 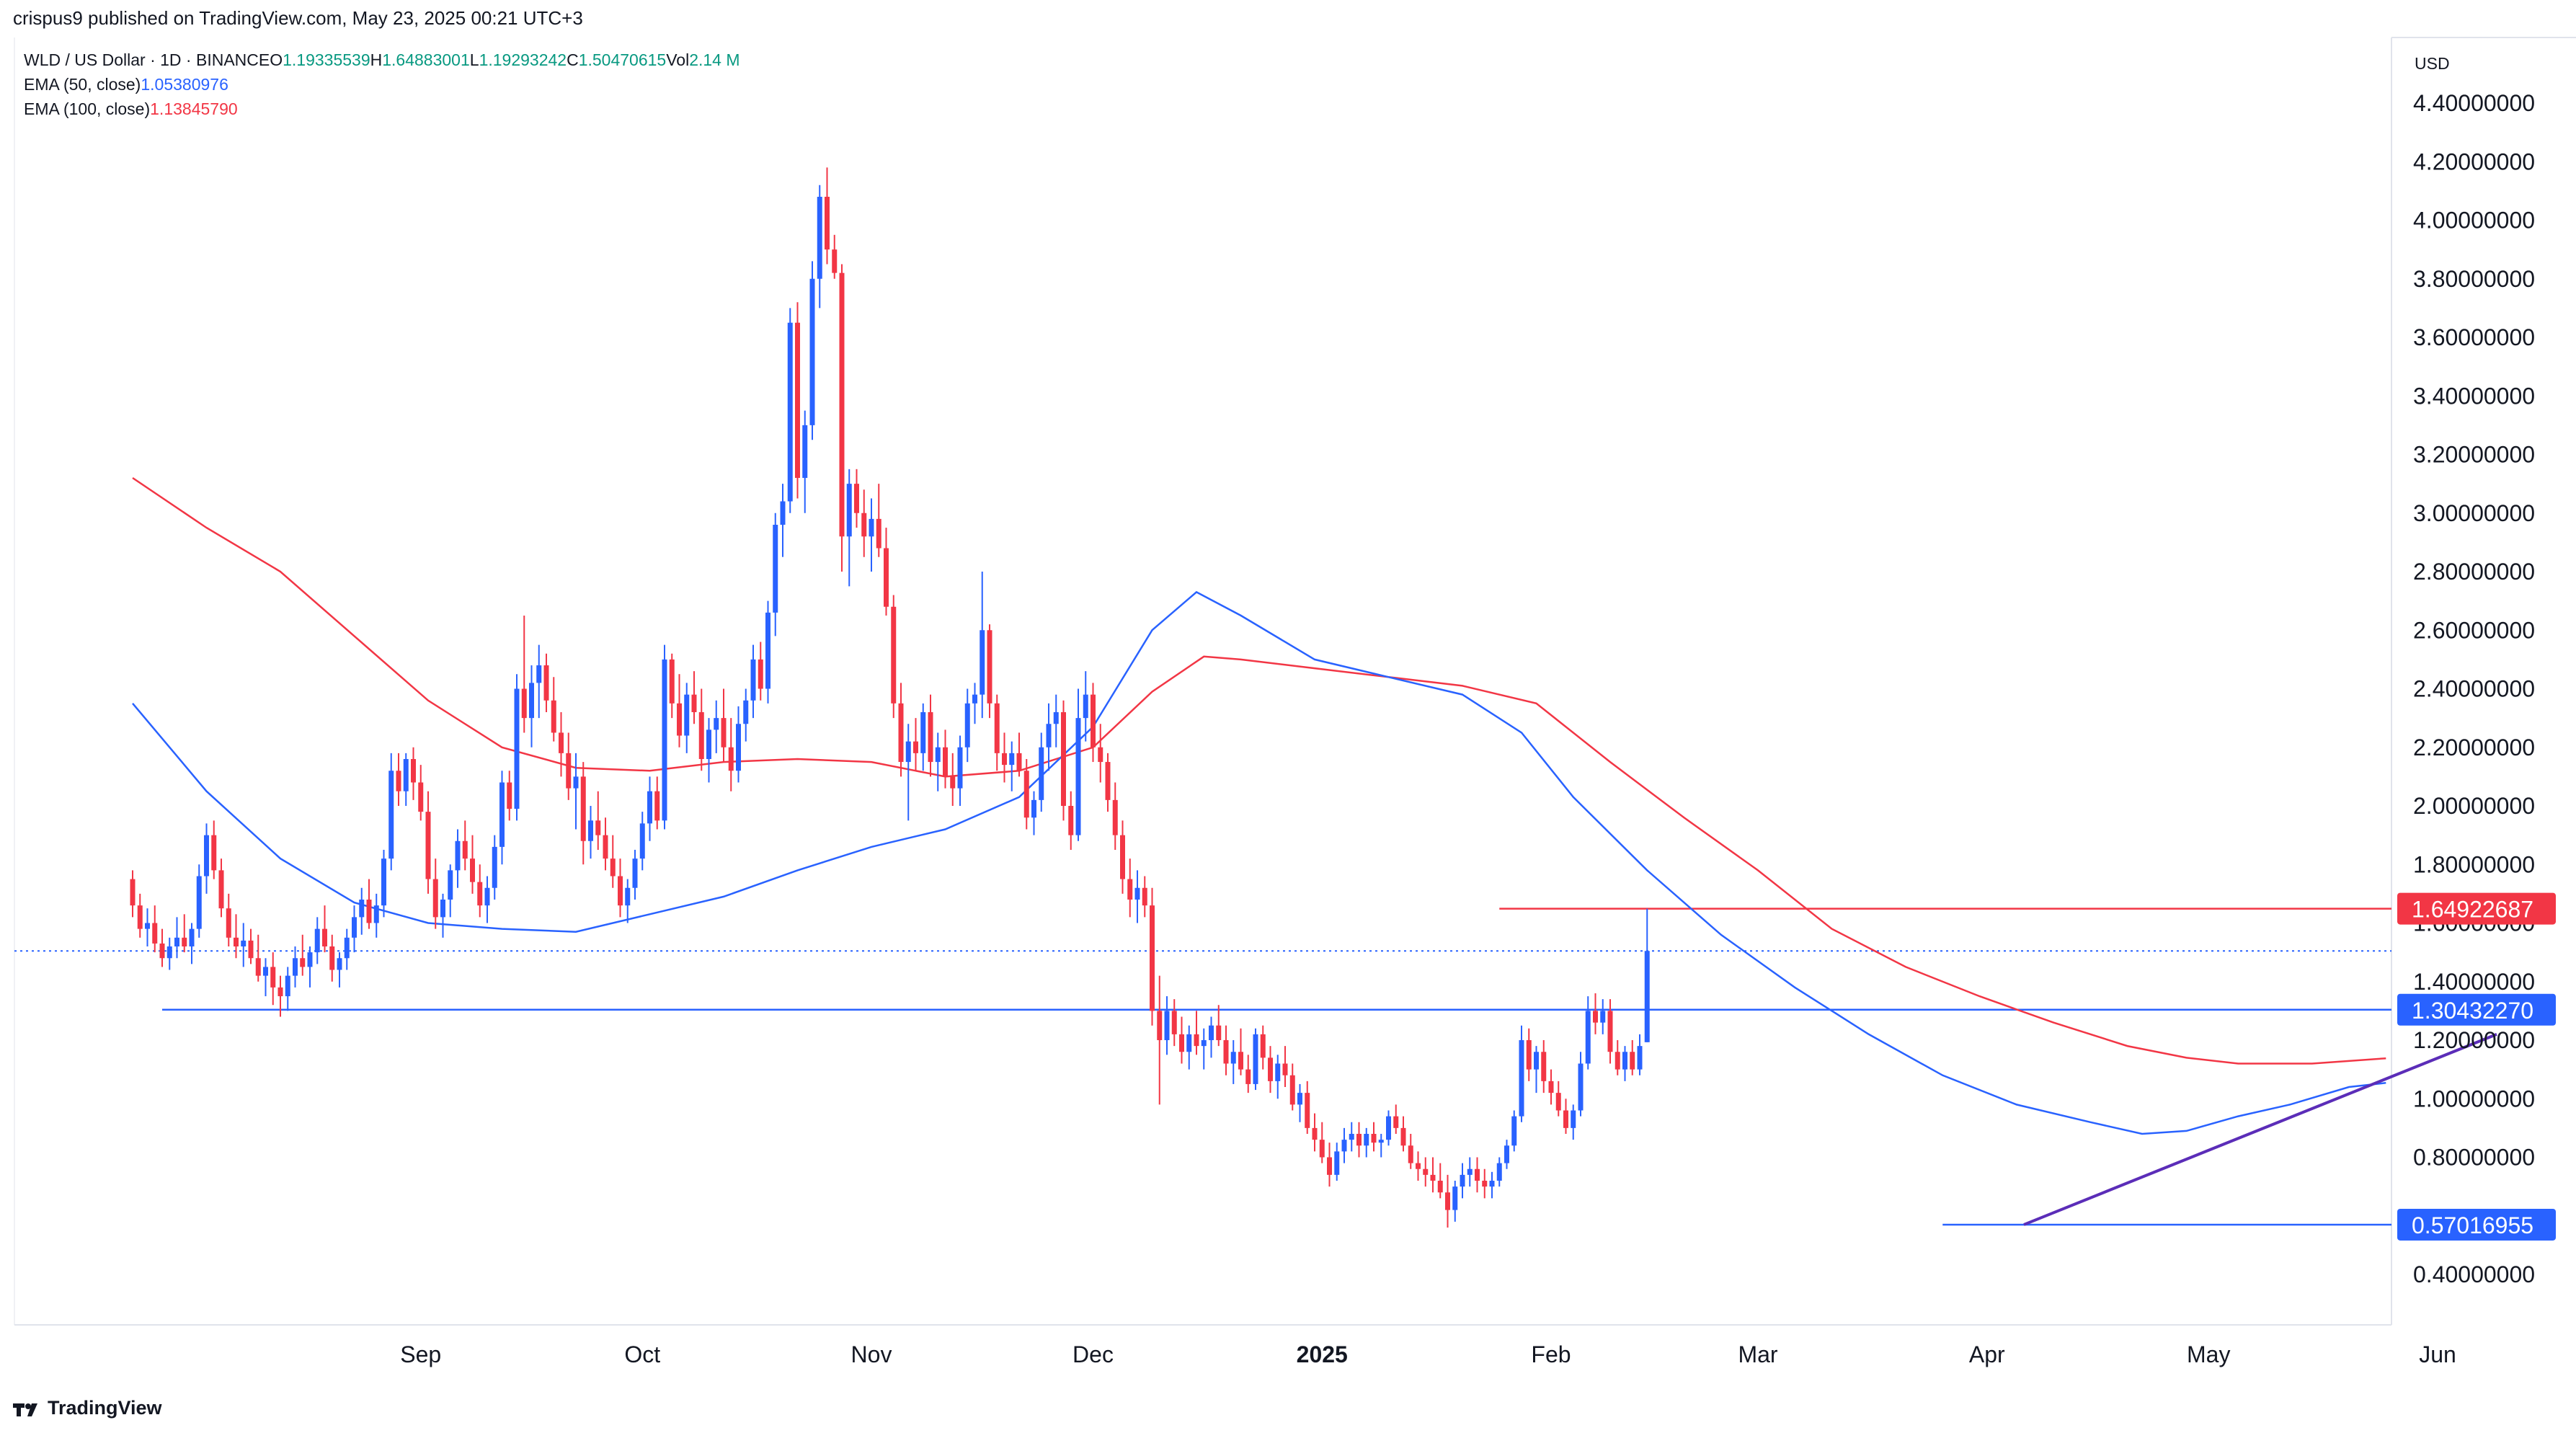 What do you see at coordinates (2476, 1224) in the screenshot?
I see `price-label: 0.57016955` at bounding box center [2476, 1224].